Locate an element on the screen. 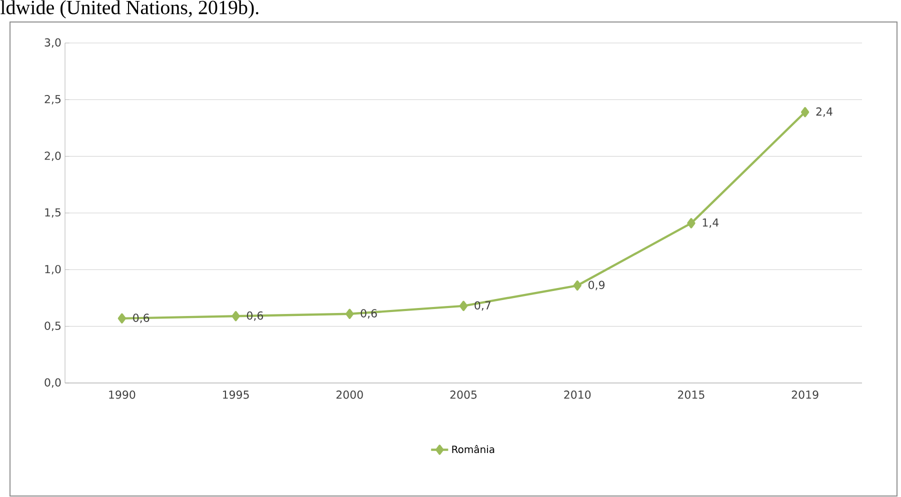  x-tick-label: 2010 is located at coordinates (577, 394).